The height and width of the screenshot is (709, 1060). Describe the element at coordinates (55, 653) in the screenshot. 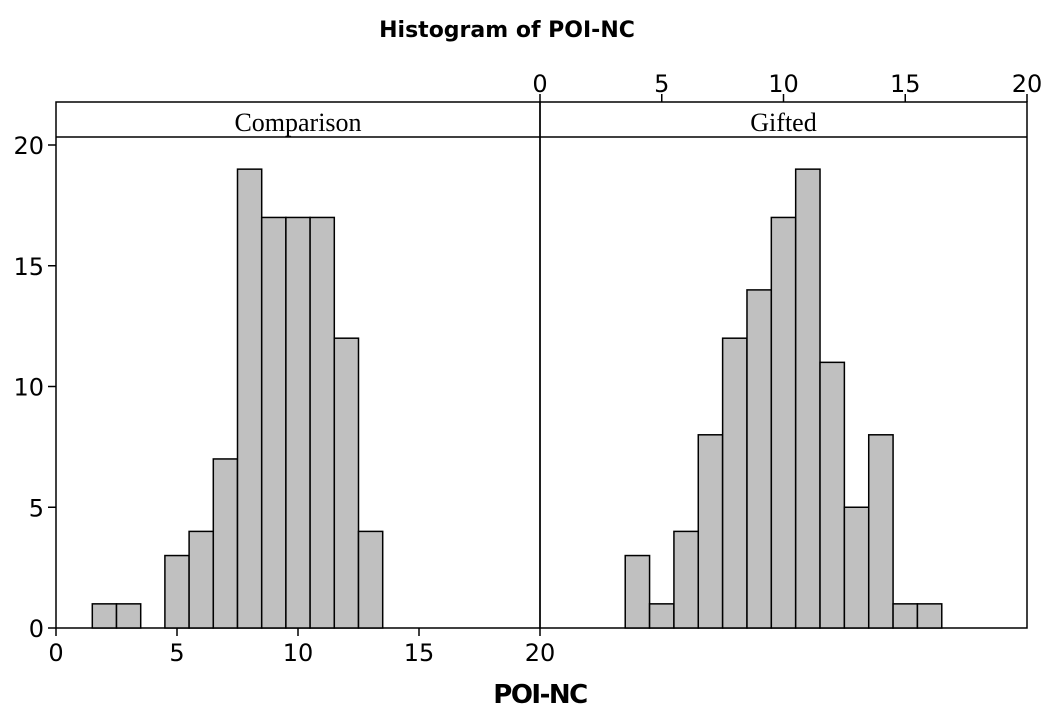

I see `x-tick-label-comparison: 0` at that location.